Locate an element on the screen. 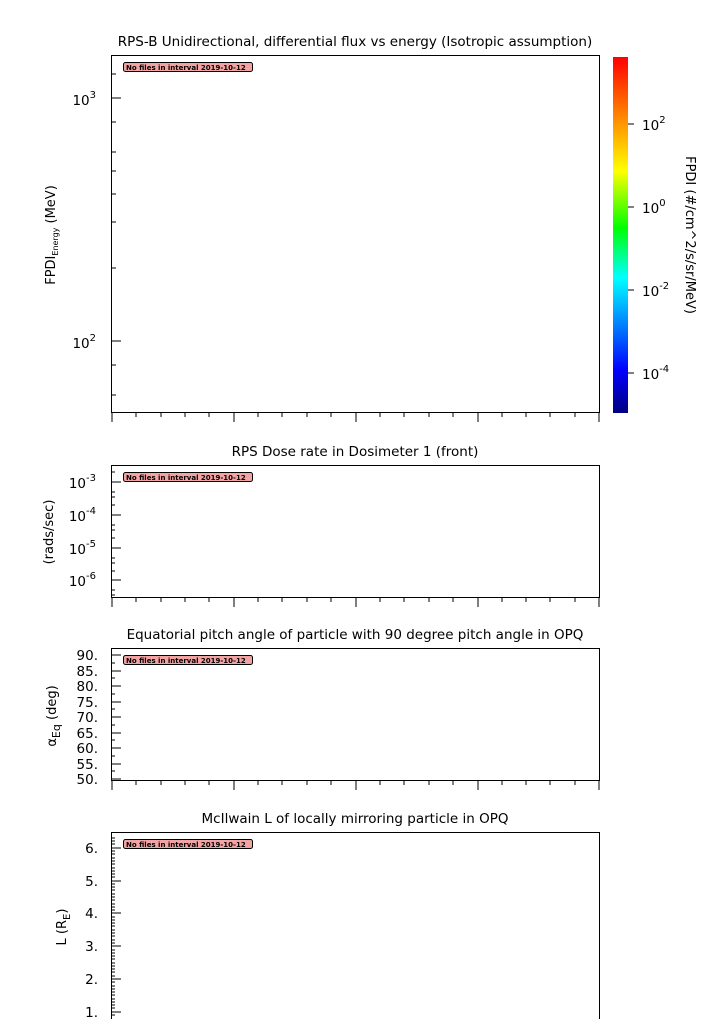 This screenshot has width=725, height=1019. panel-1-notice: No files in interval 2019-10-12 is located at coordinates (186, 68).